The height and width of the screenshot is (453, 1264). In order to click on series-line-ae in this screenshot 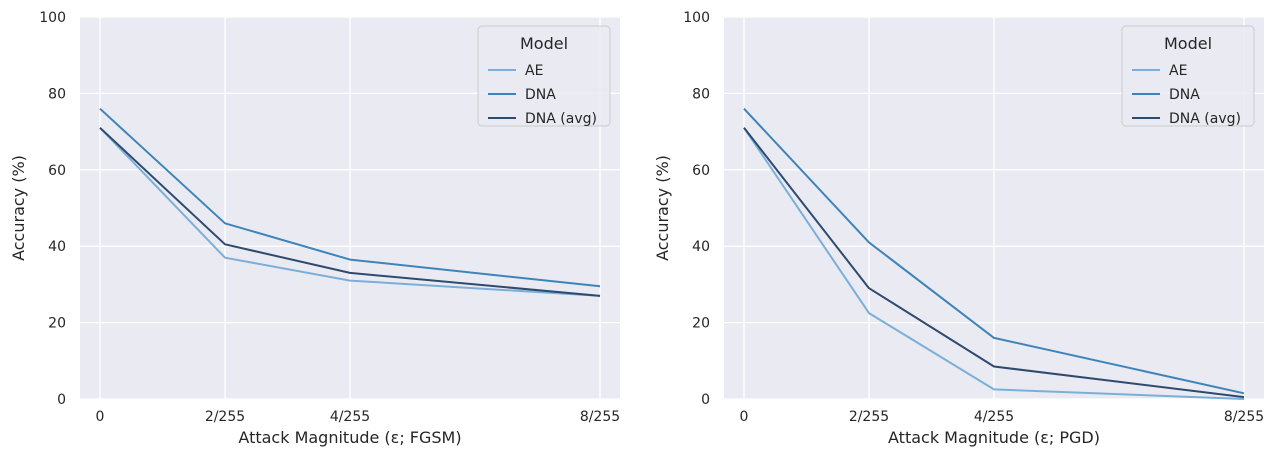, I will do `click(350, 212)`.